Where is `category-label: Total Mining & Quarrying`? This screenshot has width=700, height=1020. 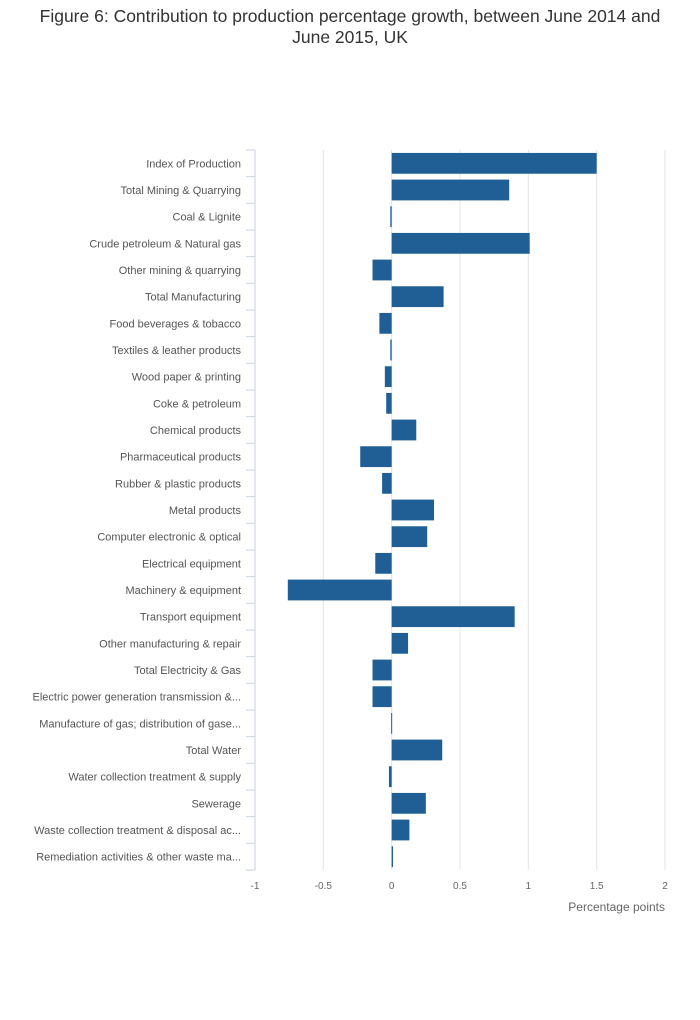
category-label: Total Mining & Quarrying is located at coordinates (181, 191).